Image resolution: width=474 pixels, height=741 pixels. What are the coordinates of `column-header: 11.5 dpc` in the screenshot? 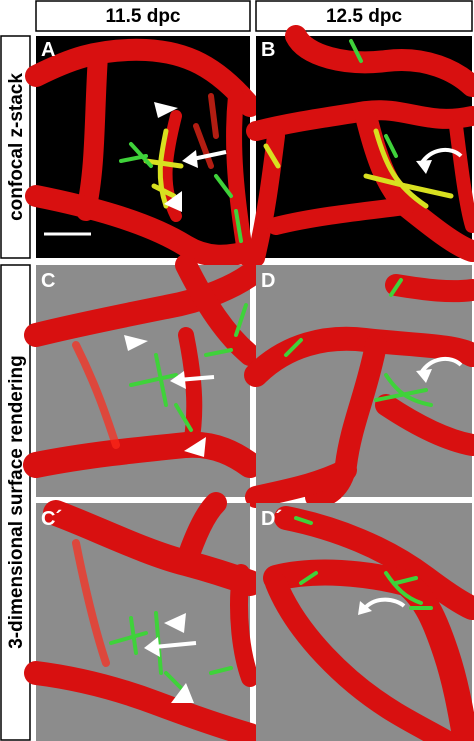 It's located at (143, 16).